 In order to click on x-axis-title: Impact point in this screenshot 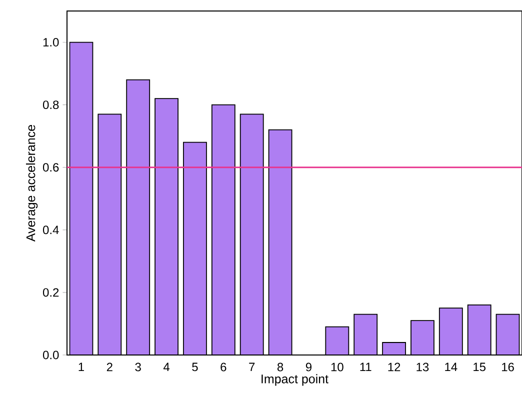, I will do `click(295, 380)`.